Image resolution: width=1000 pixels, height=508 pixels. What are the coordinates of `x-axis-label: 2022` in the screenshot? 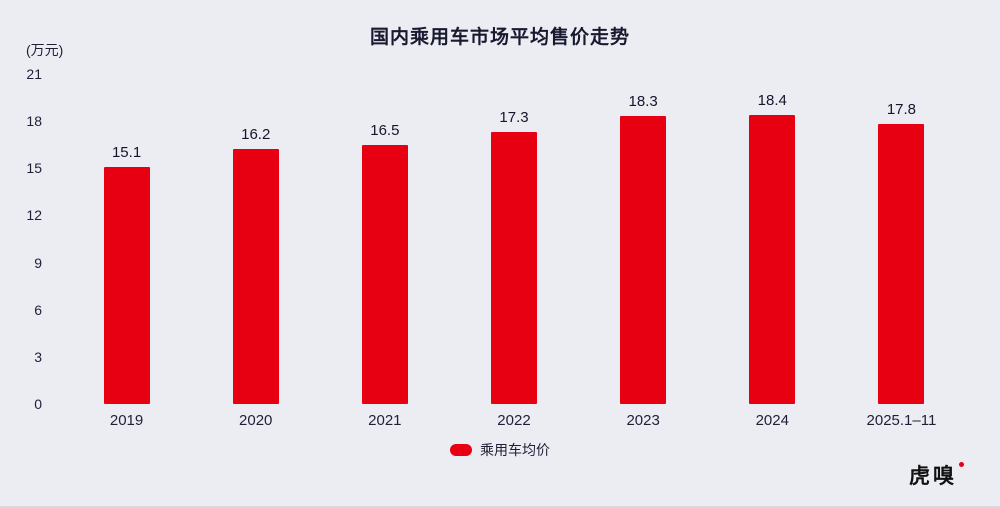 It's located at (514, 420).